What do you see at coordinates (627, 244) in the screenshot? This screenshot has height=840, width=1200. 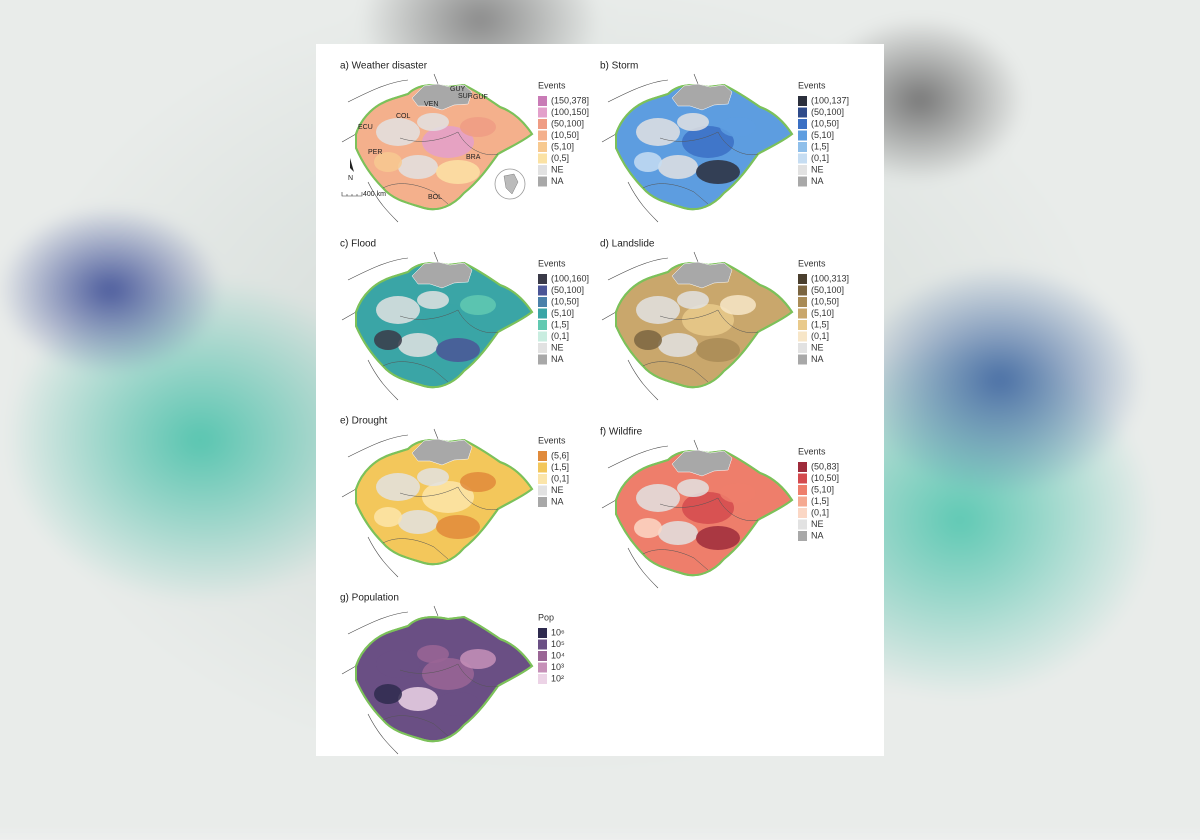 I see `panel-title: d) Landslide` at bounding box center [627, 244].